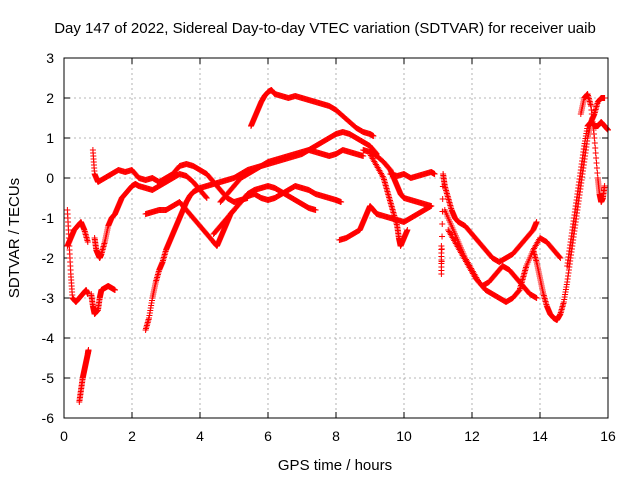 The height and width of the screenshot is (480, 640). I want to click on x-tick-label: 4, so click(200, 436).